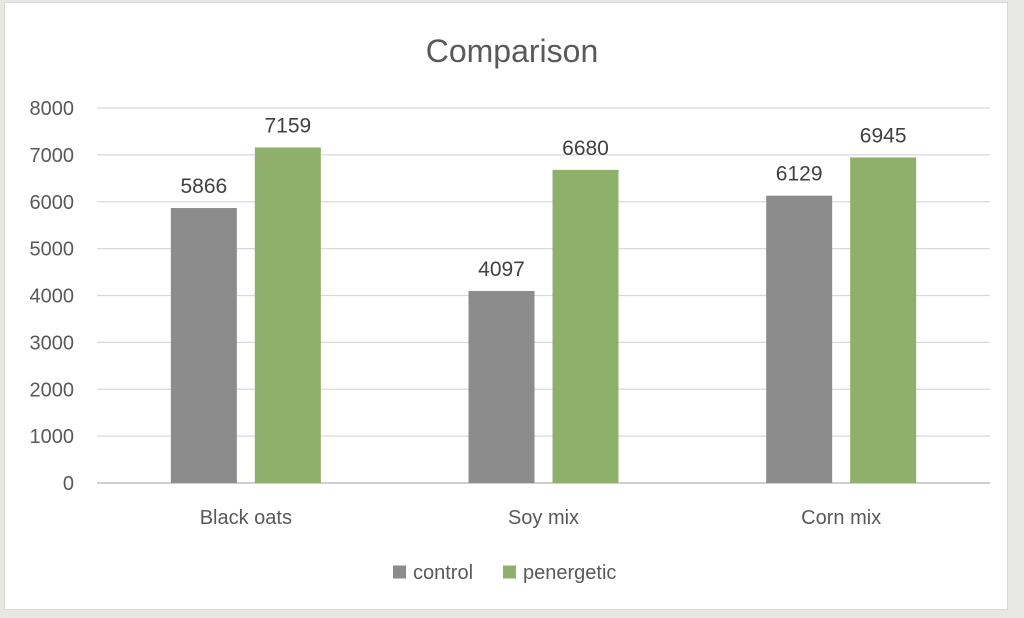 The height and width of the screenshot is (618, 1024). What do you see at coordinates (585, 148) in the screenshot?
I see `data-label: 6680` at bounding box center [585, 148].